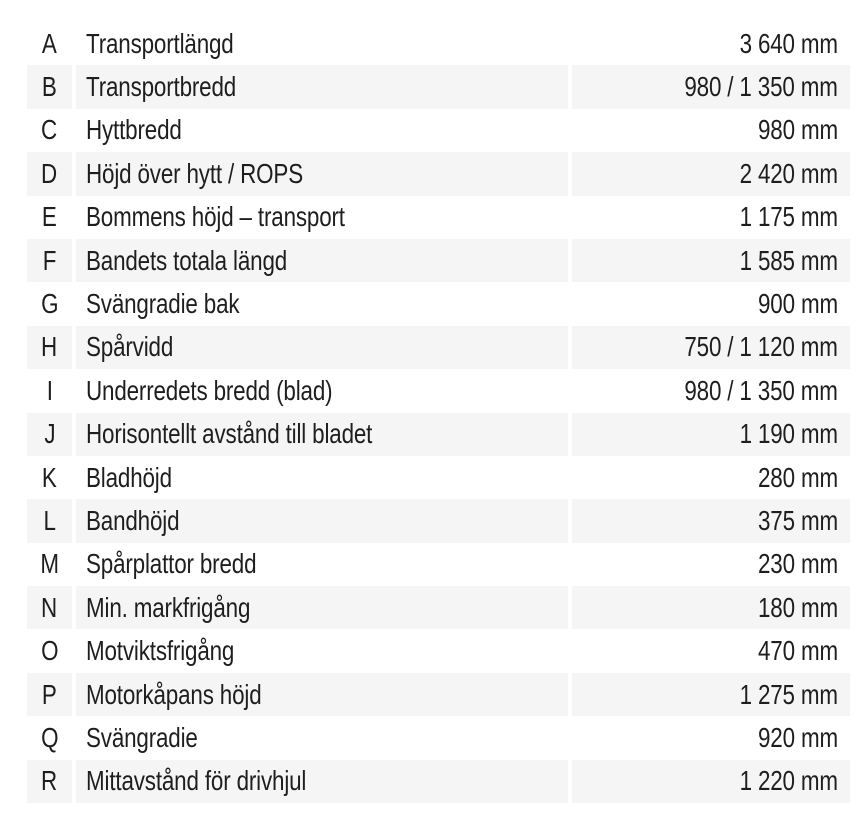 Image resolution: width=857 pixels, height=837 pixels. I want to click on dimension-letter: C, so click(49, 130).